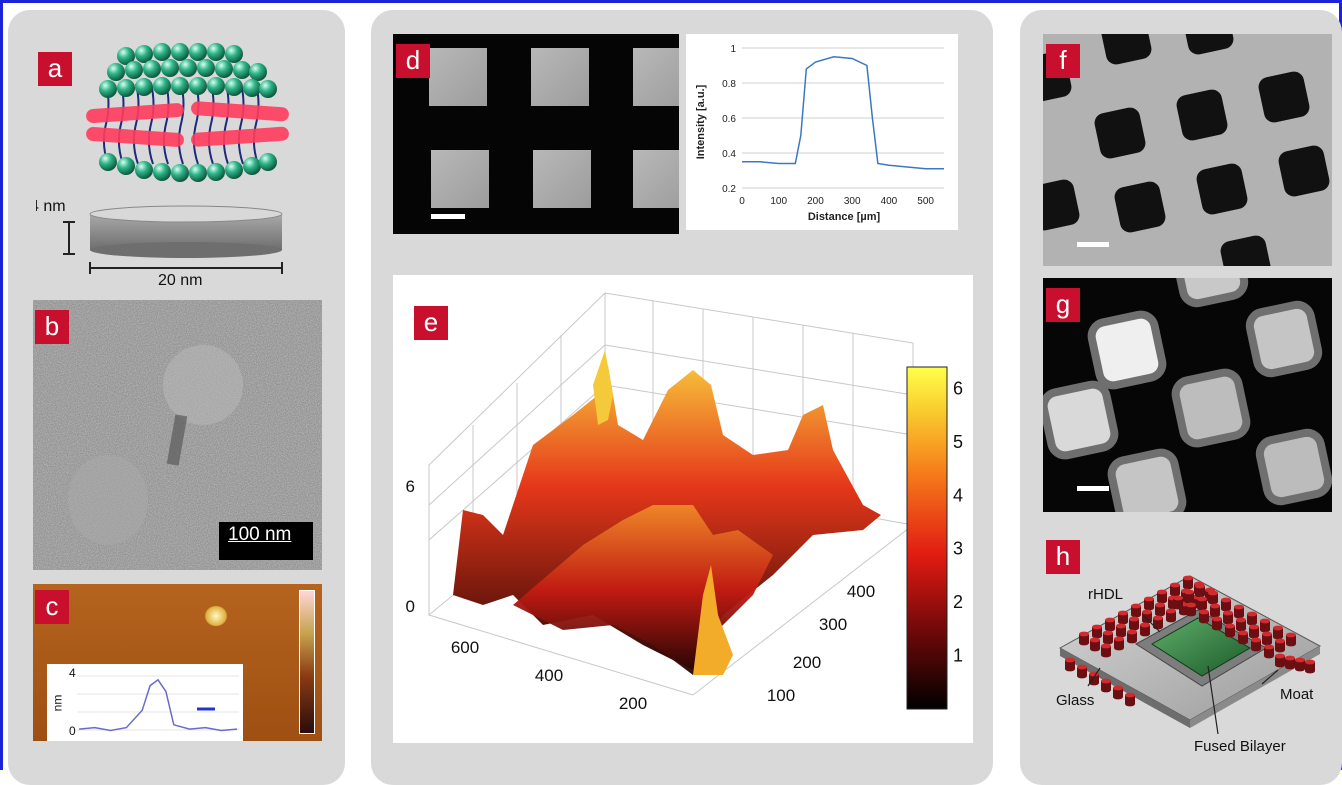 This screenshot has width=1342, height=785. What do you see at coordinates (729, 189) in the screenshot?
I see `y-tick-label: 0.2` at bounding box center [729, 189].